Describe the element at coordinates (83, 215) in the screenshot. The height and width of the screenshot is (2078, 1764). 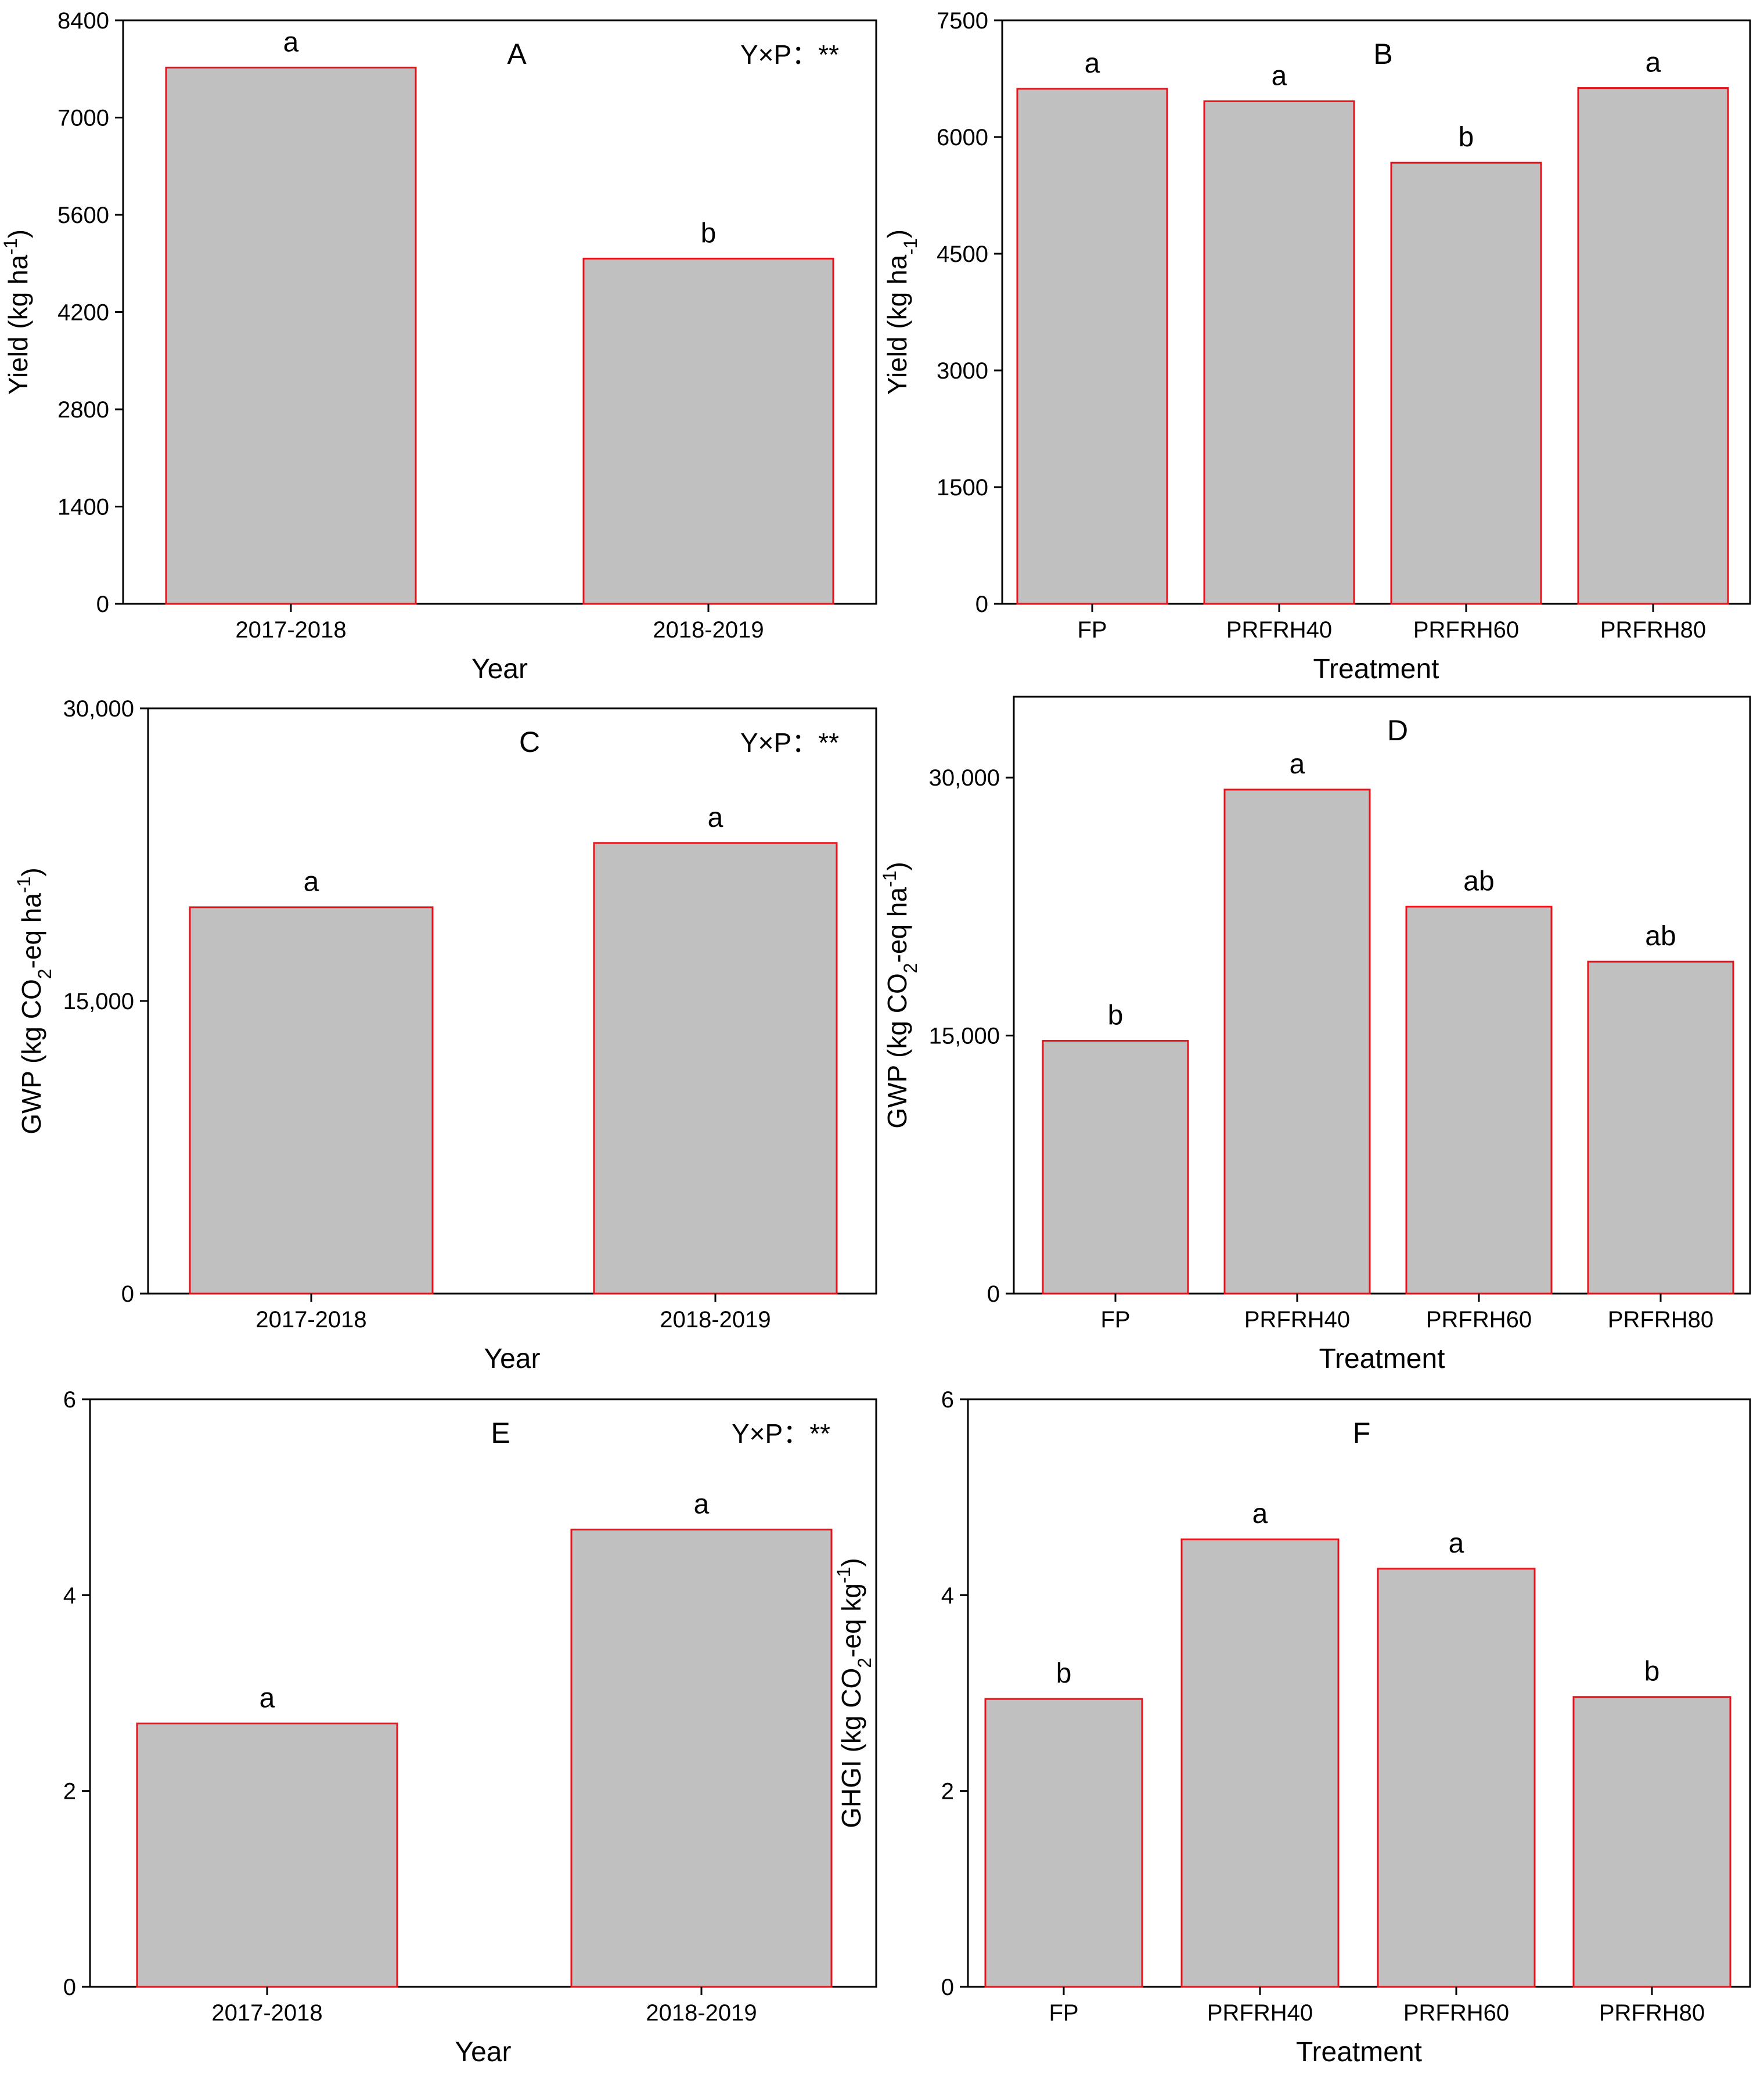
I see `y-tick-label: 5600` at that location.